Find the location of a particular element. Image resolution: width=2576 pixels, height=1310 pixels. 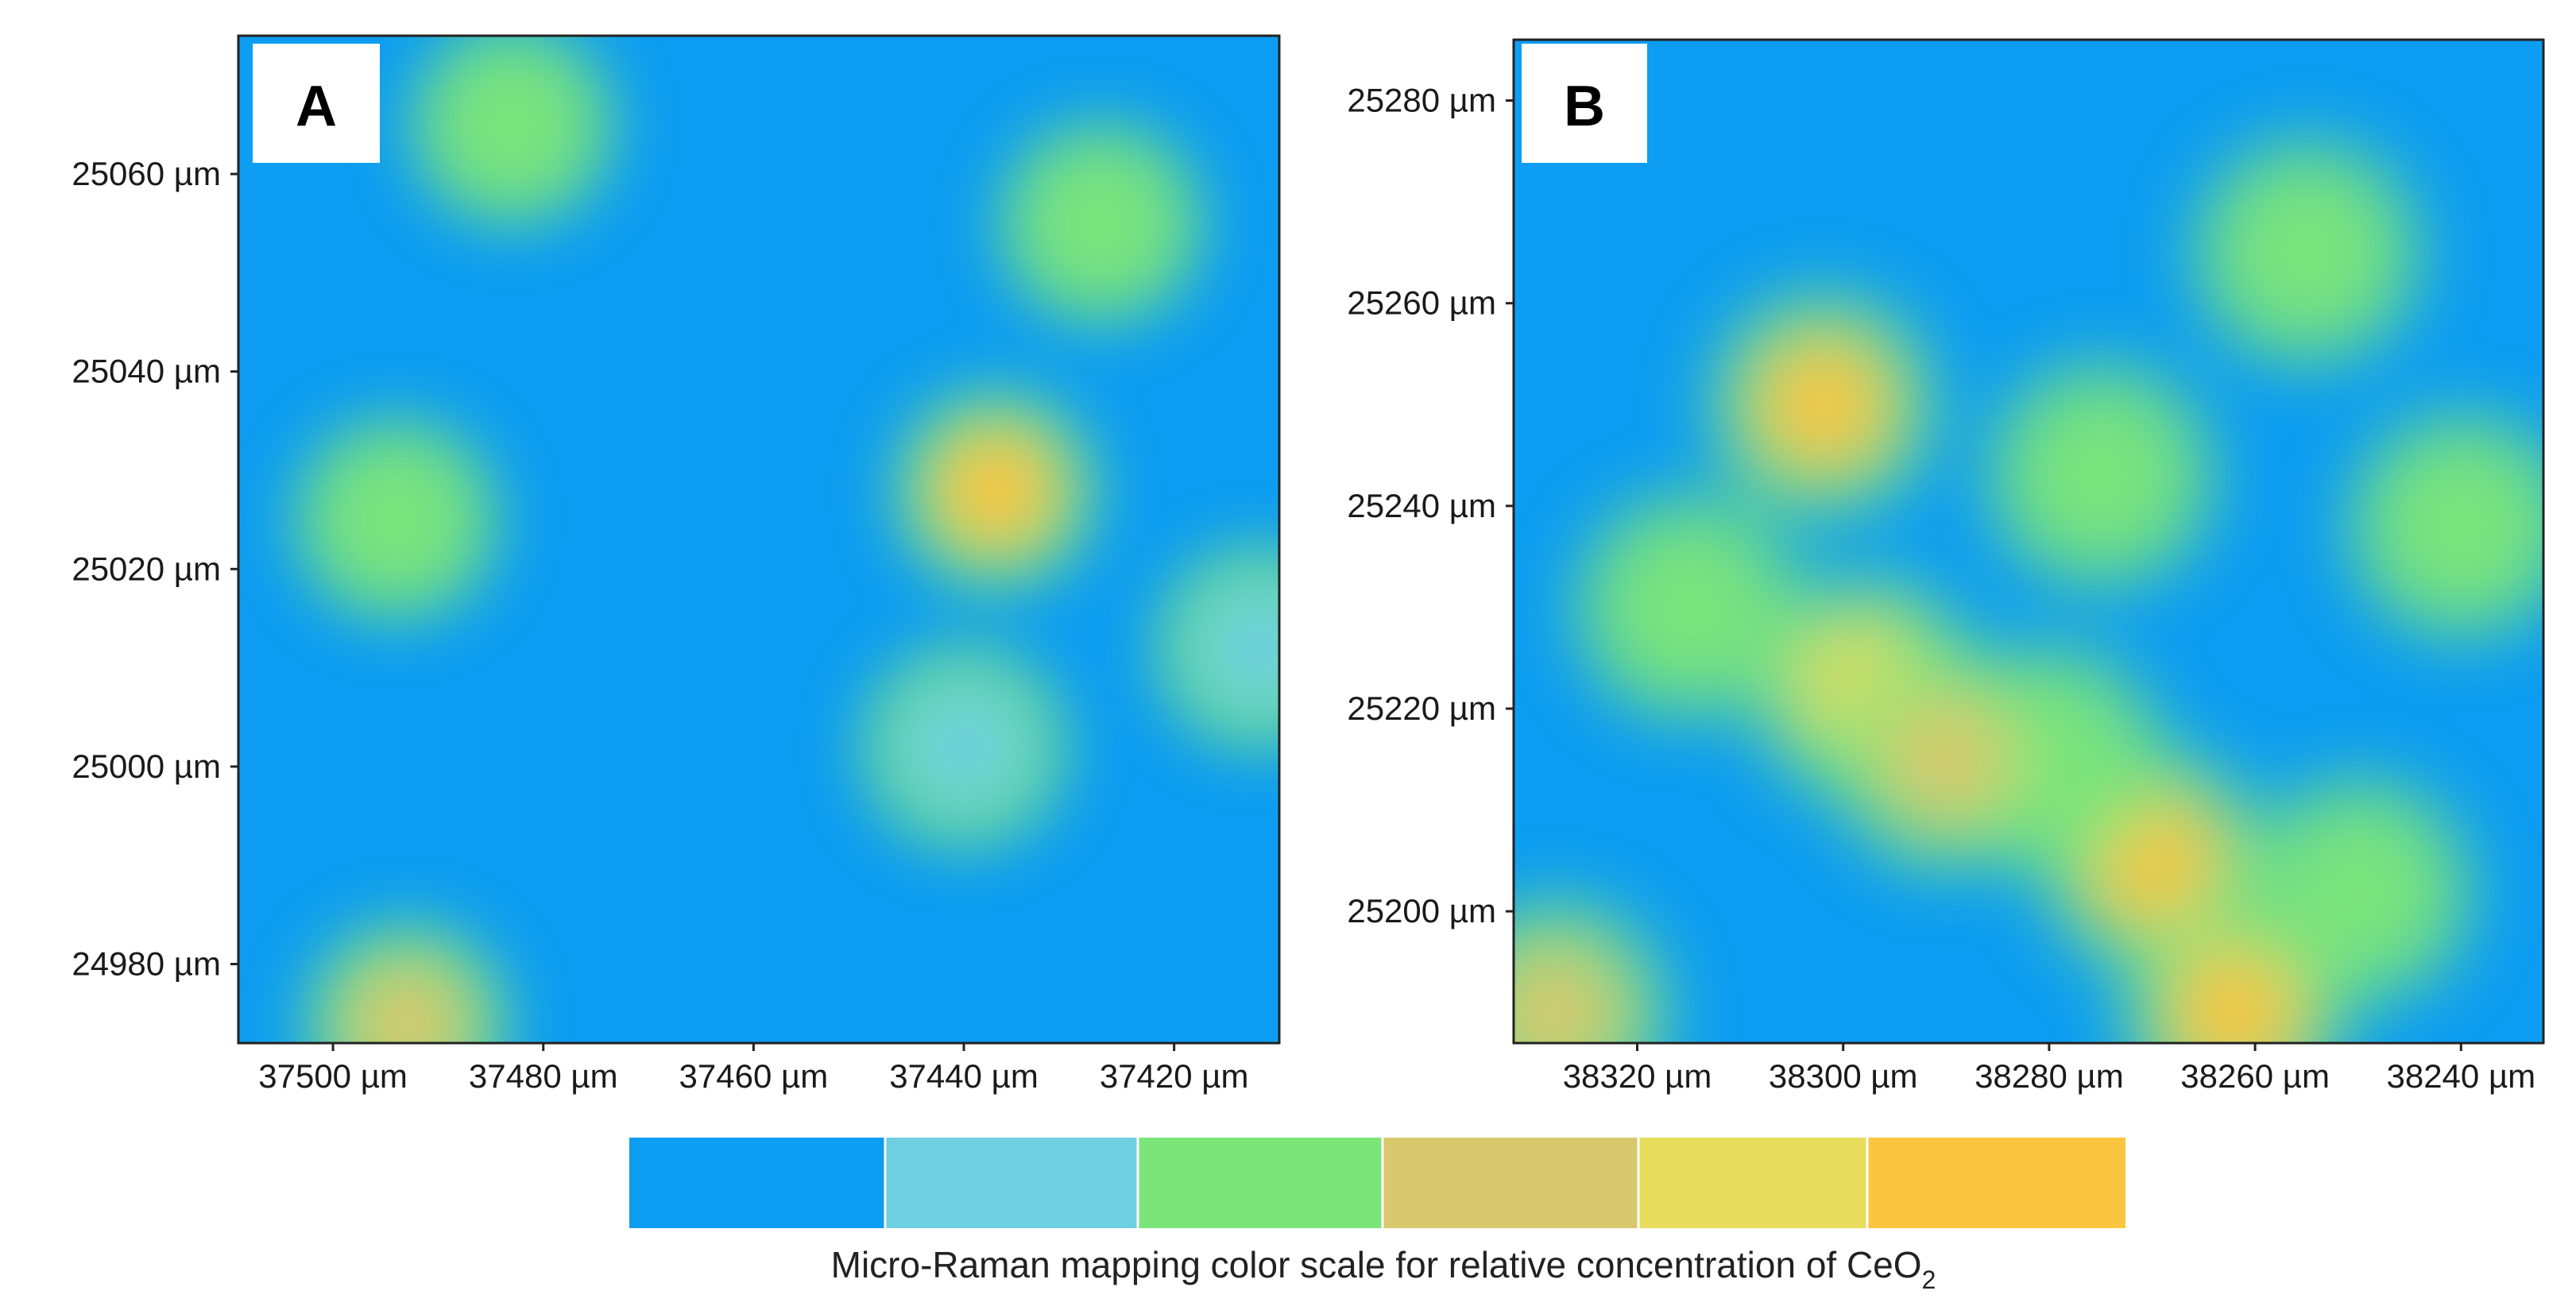

y-tick-label: 25000 µm is located at coordinates (146, 766).